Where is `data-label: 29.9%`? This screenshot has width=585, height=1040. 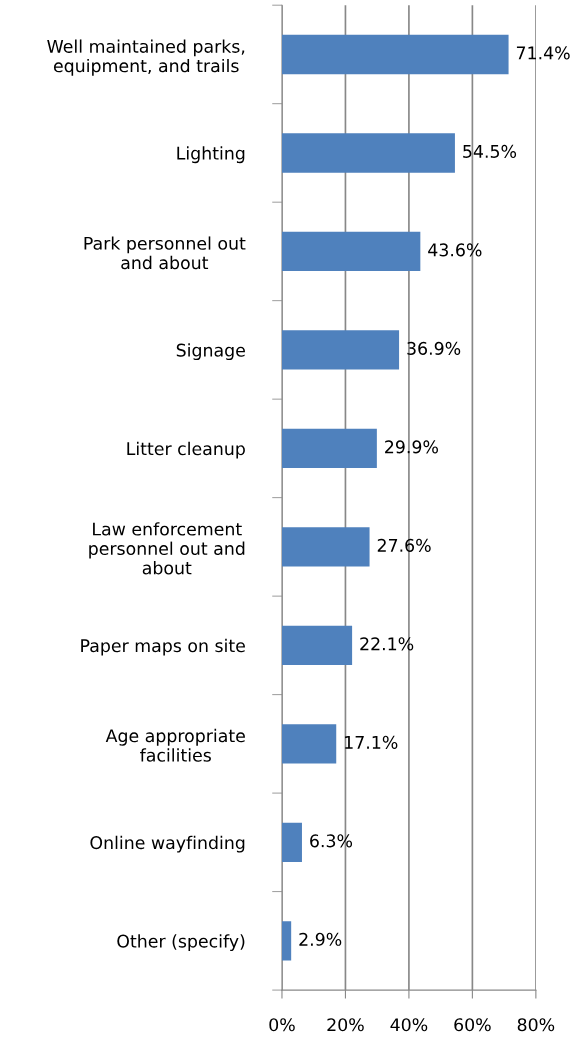 data-label: 29.9% is located at coordinates (411, 447).